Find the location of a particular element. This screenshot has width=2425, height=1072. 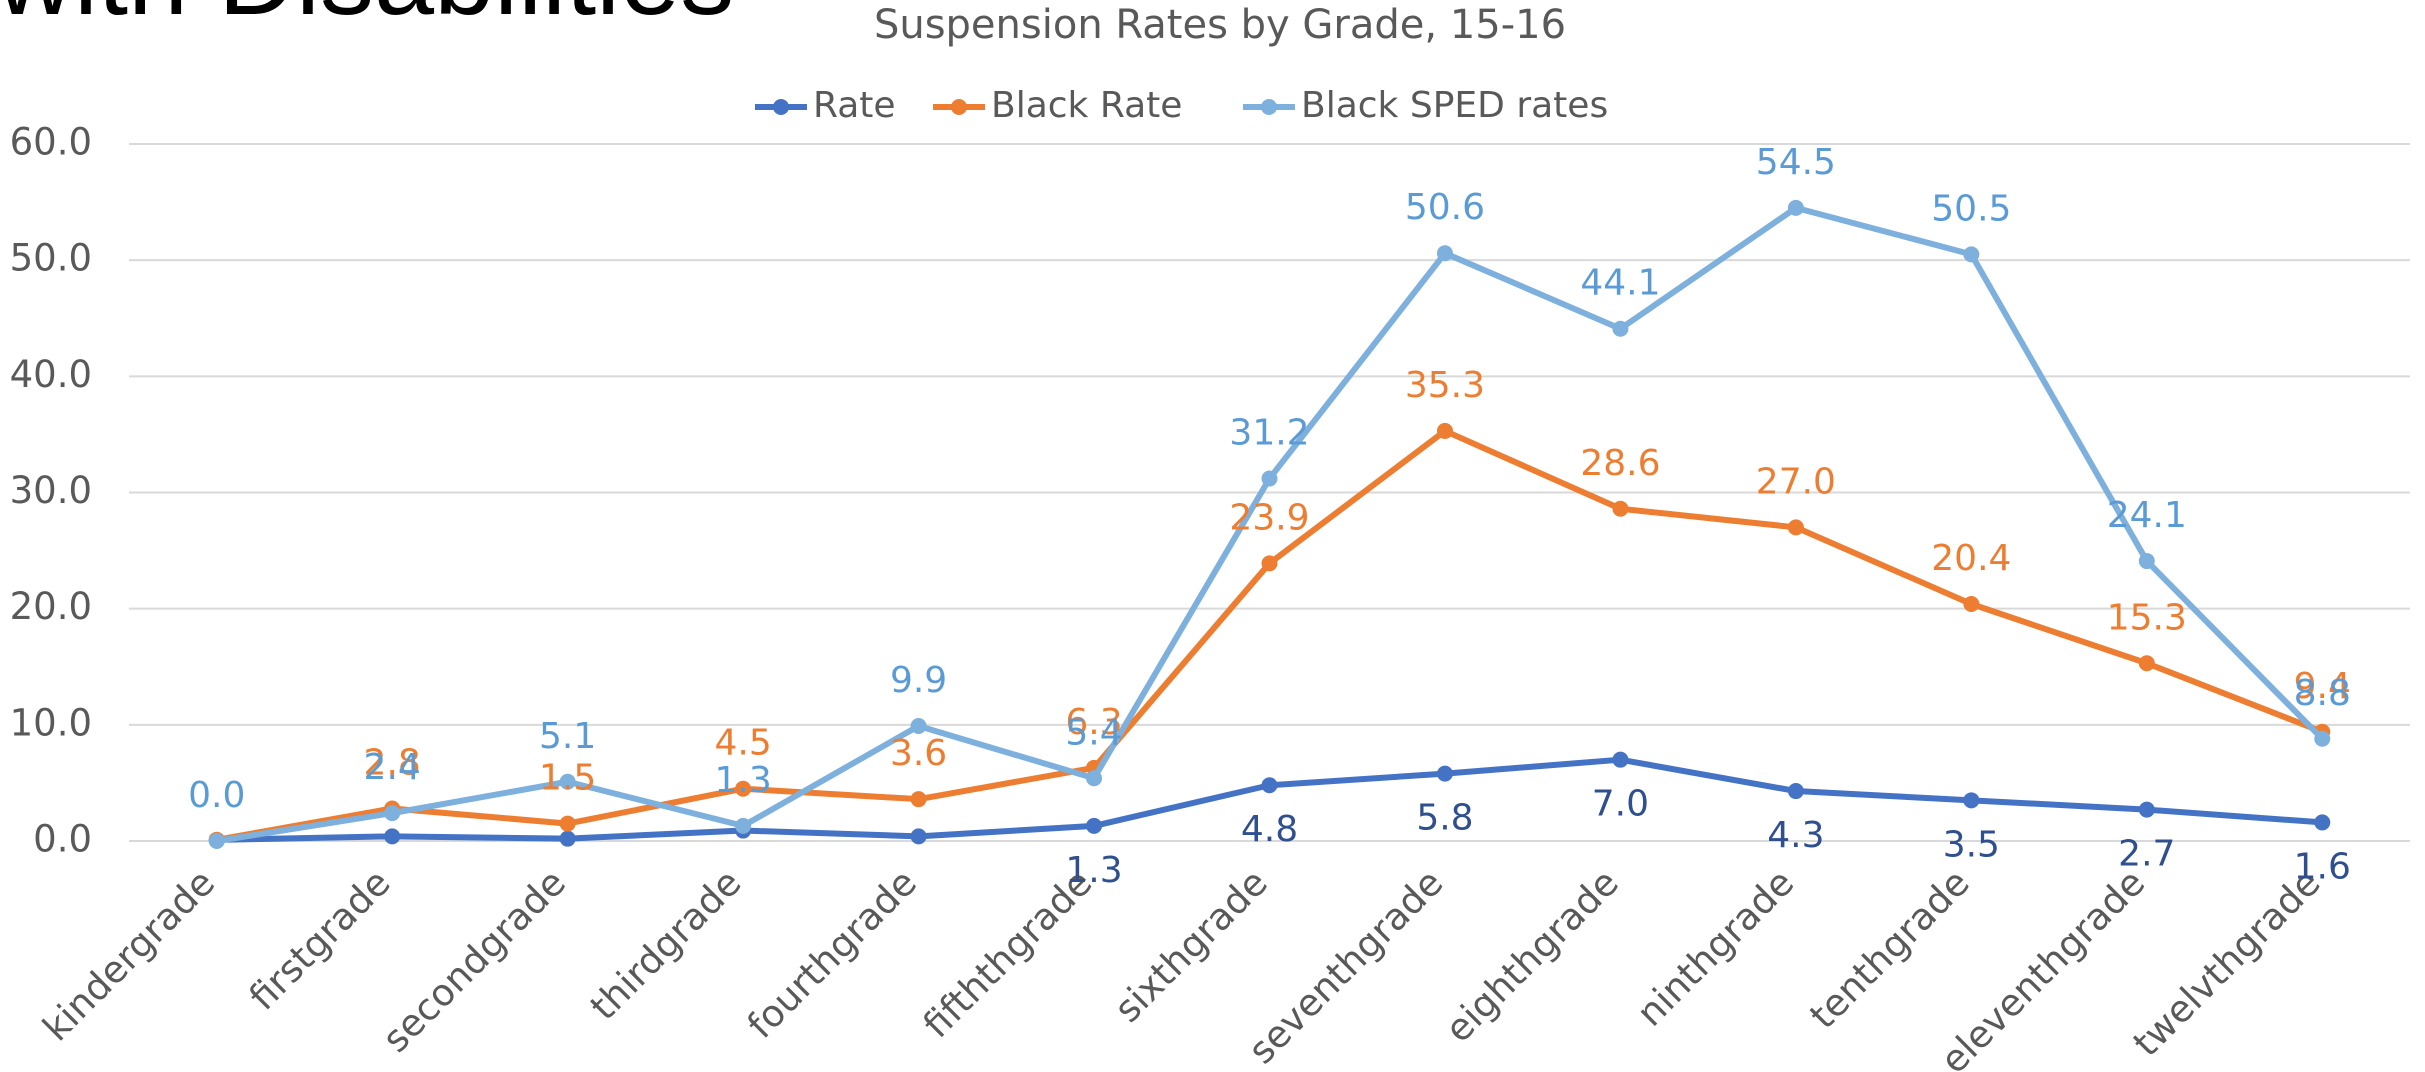

y-tick-label: 60.0 is located at coordinates (51, 142).